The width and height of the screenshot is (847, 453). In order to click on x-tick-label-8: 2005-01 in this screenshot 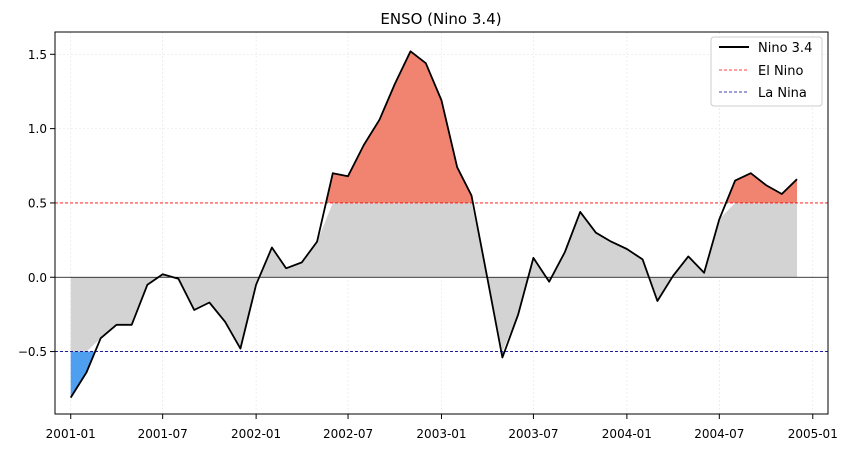, I will do `click(813, 434)`.